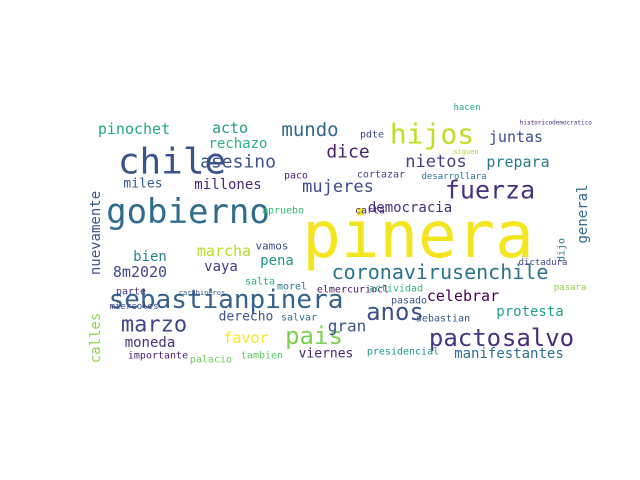 This screenshot has width=640, height=480. Describe the element at coordinates (131, 292) in the screenshot. I see `cloud-word: parte` at that location.